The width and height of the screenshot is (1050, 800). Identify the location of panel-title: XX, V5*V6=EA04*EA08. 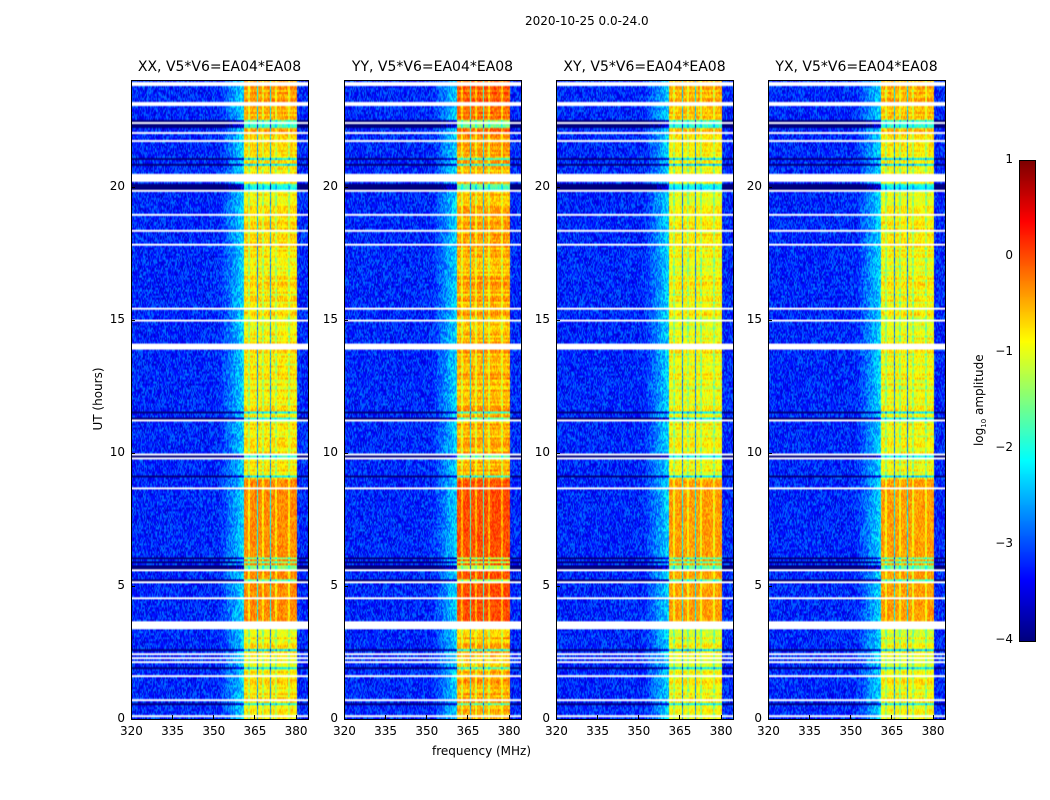
(219, 67).